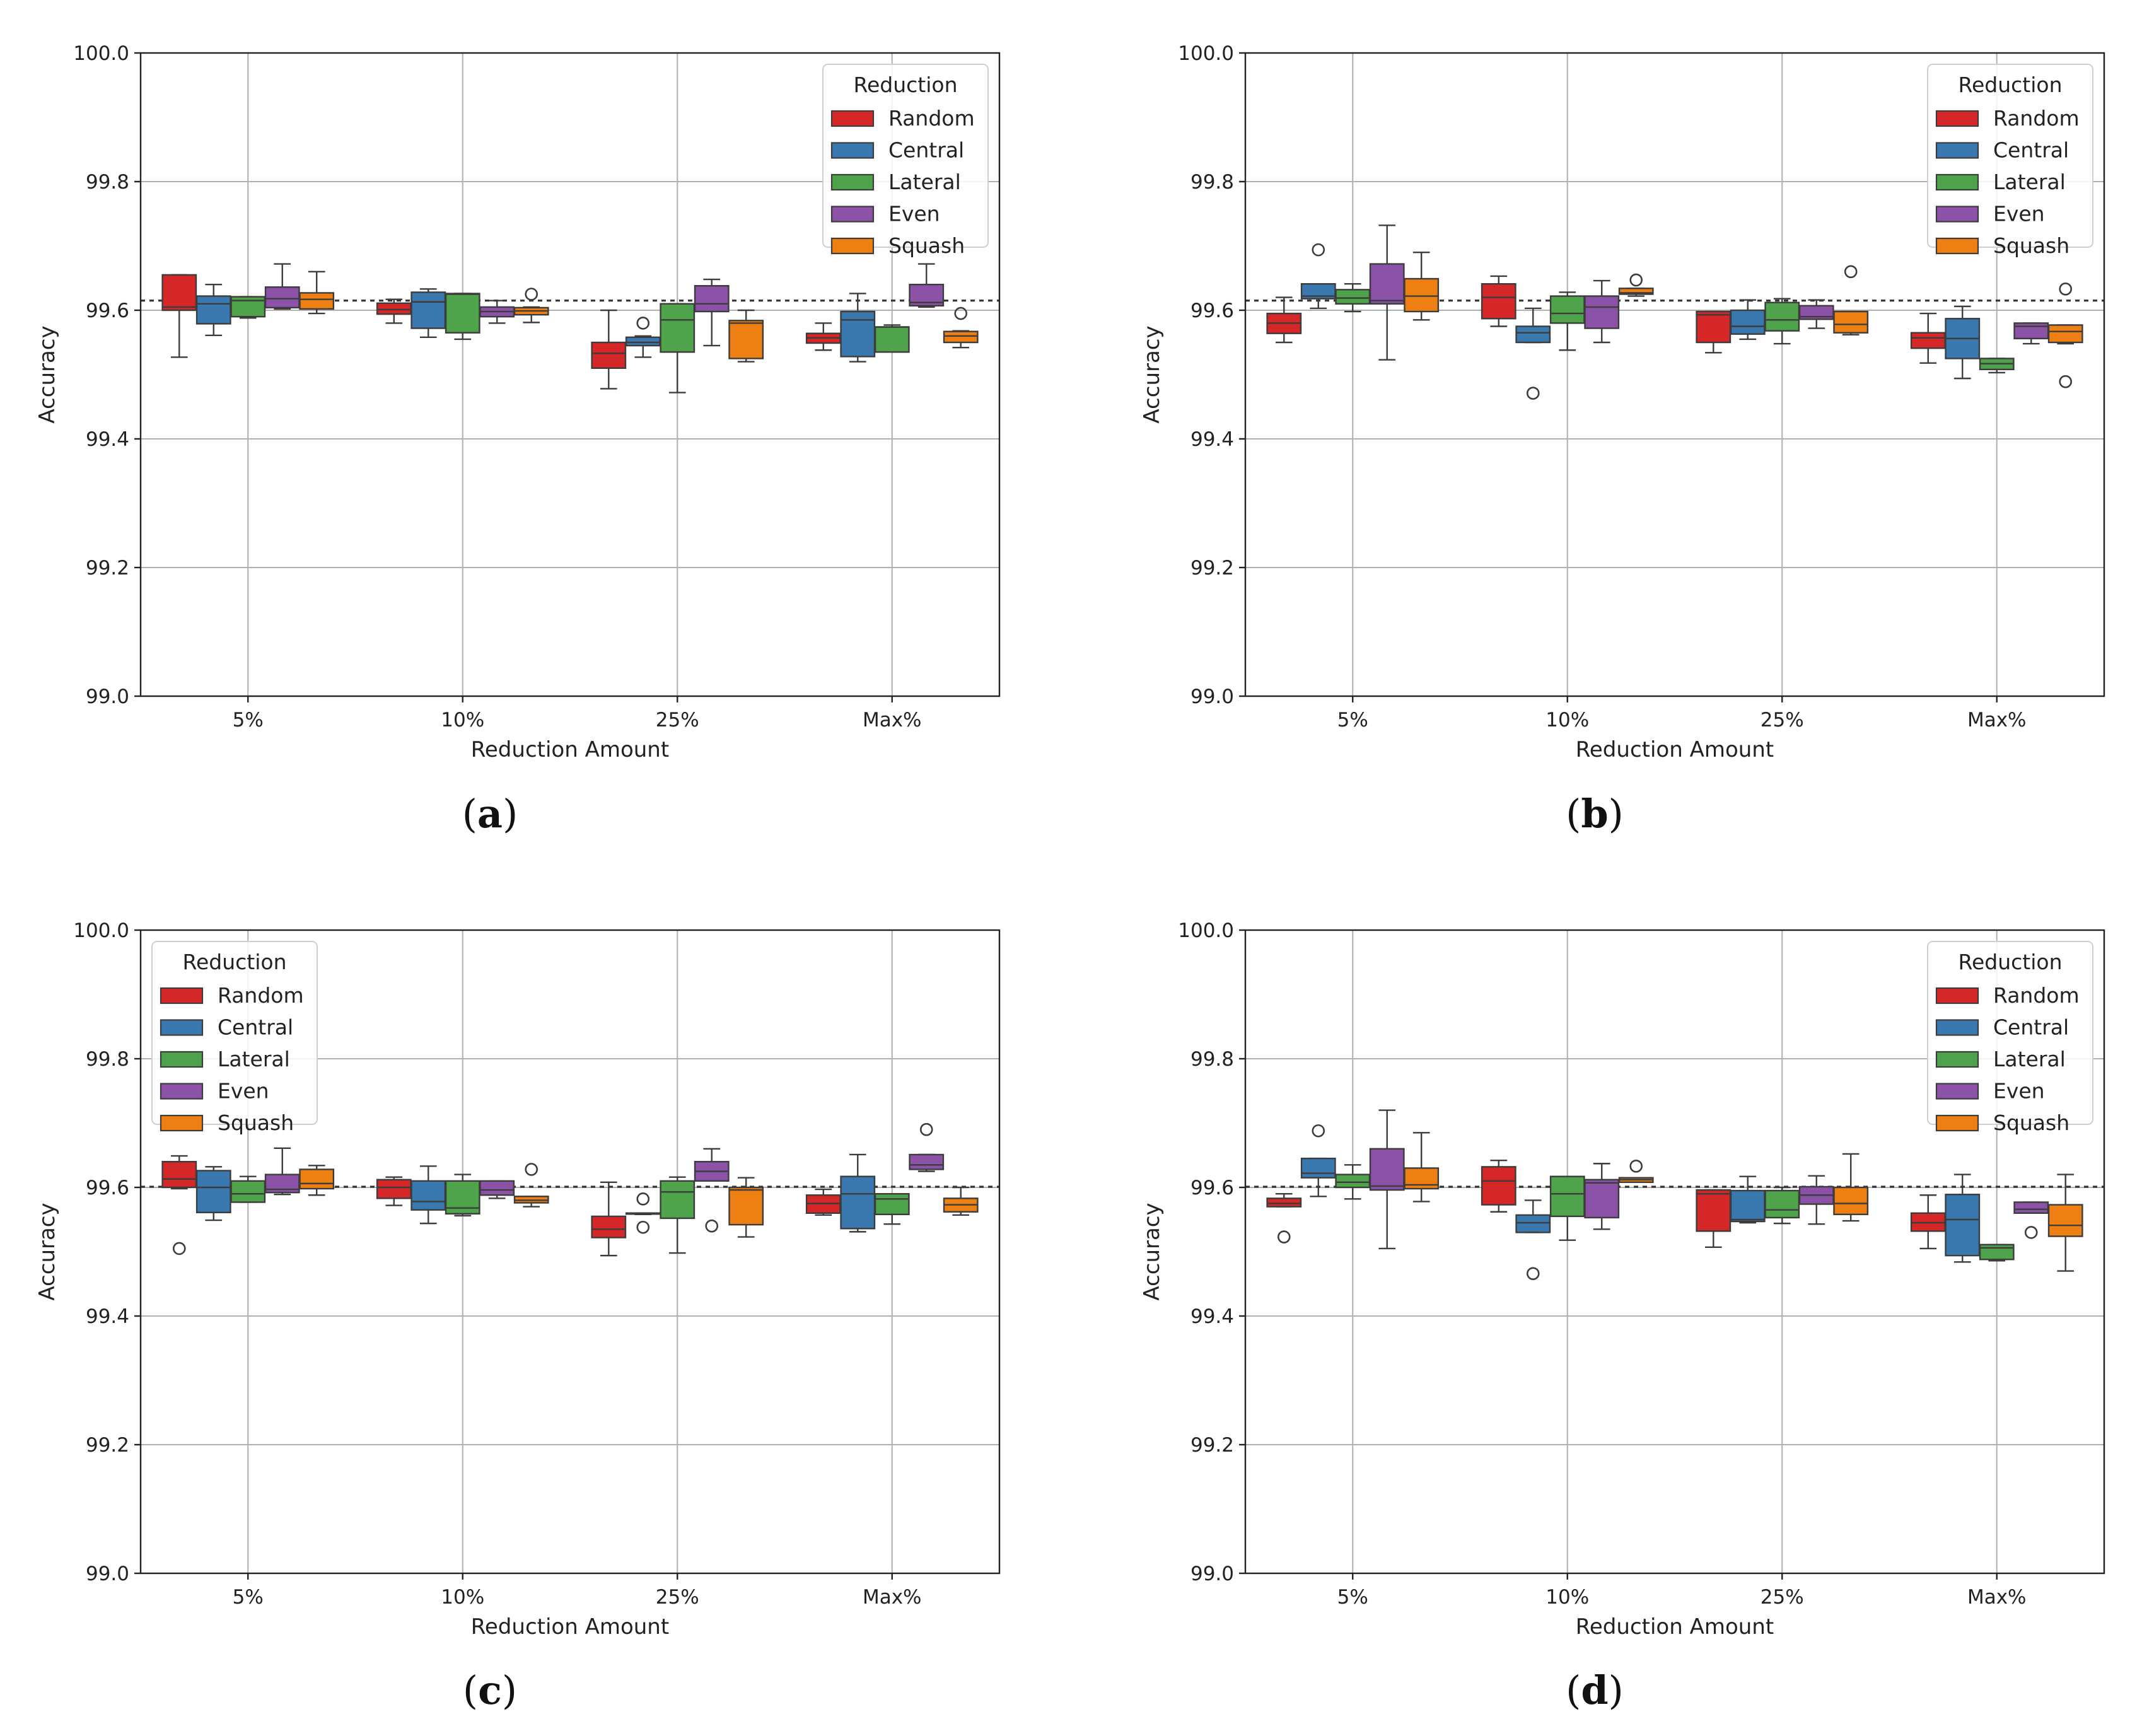 This screenshot has height=1736, width=2142. What do you see at coordinates (1212, 1445) in the screenshot?
I see `y-tick-label: 99.2` at bounding box center [1212, 1445].